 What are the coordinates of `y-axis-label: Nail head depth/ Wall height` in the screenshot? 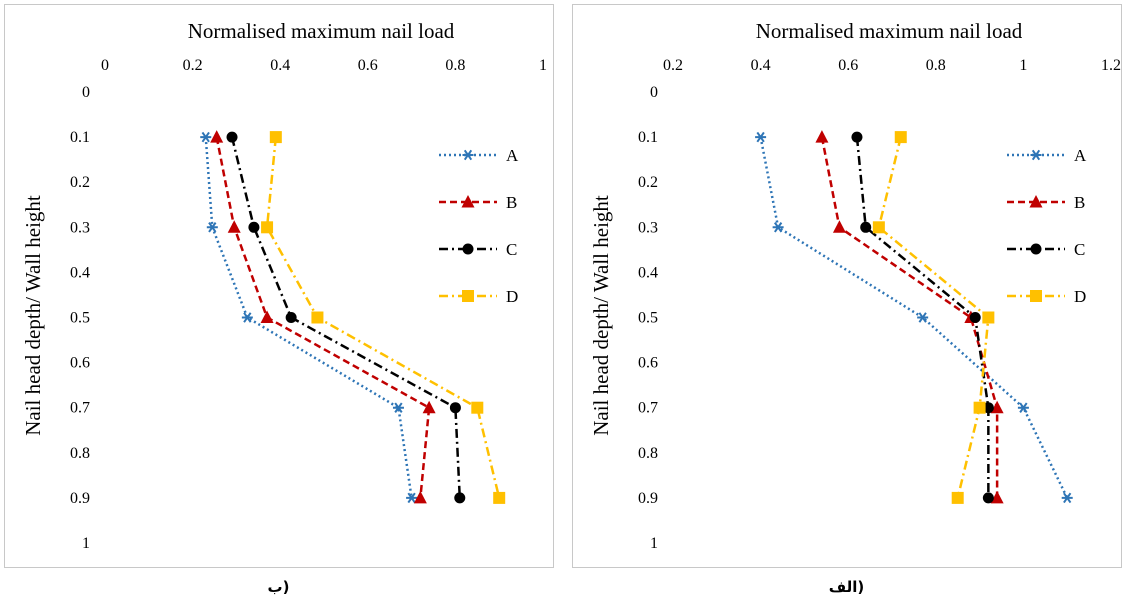 It's located at (601, 315).